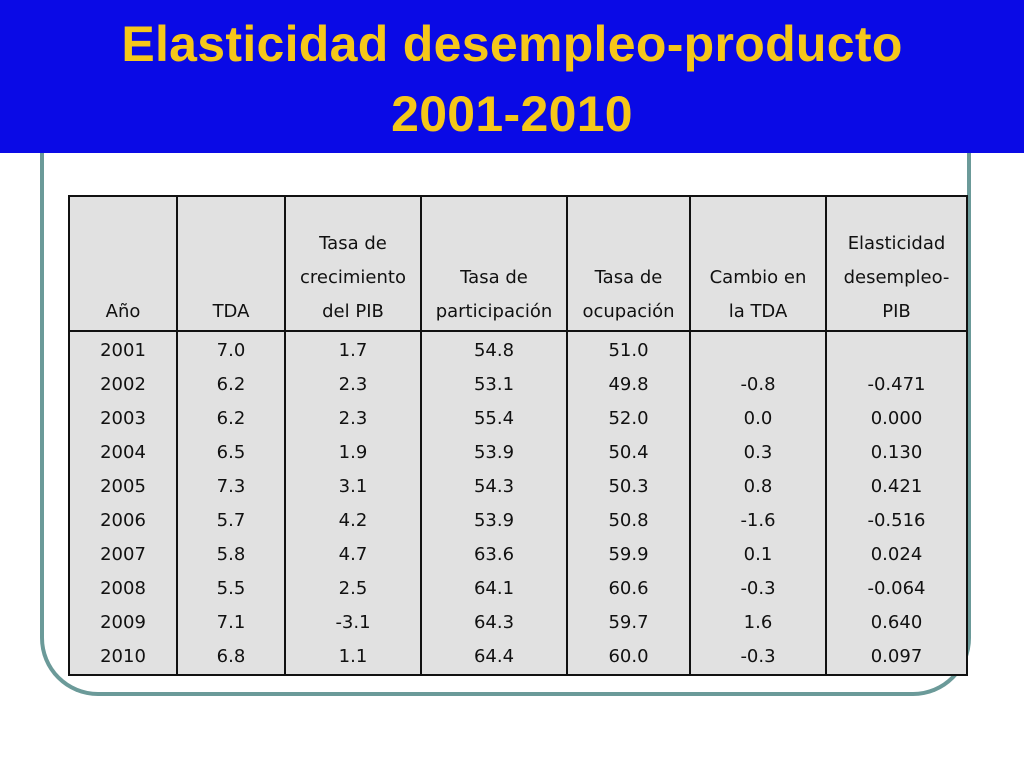 The height and width of the screenshot is (768, 1024). Describe the element at coordinates (628, 521) in the screenshot. I see `table-cell: 50.8` at that location.